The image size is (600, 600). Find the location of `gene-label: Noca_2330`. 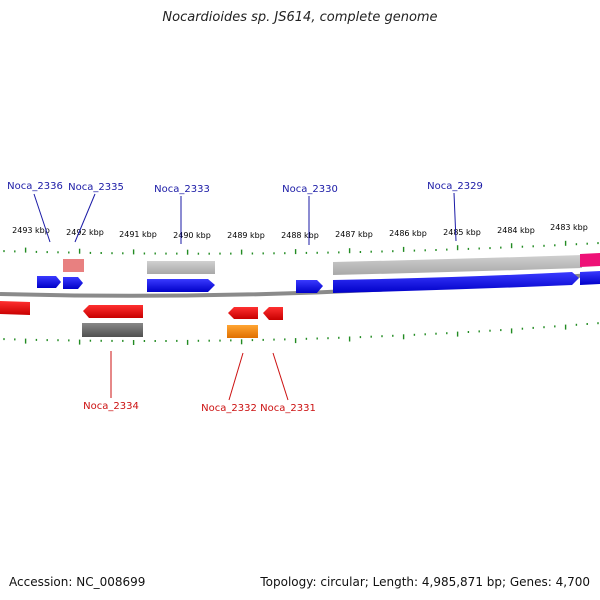

gene-label: Noca_2330 is located at coordinates (310, 189).